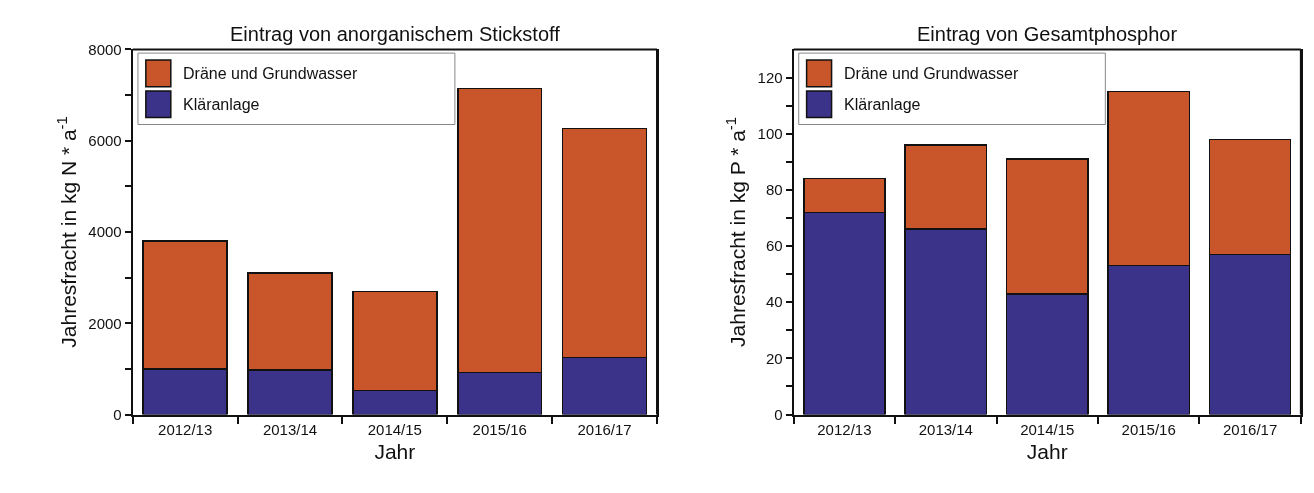 This screenshot has width=1314, height=493. Describe the element at coordinates (105, 323) in the screenshot. I see `y-tick-label: 2000` at that location.